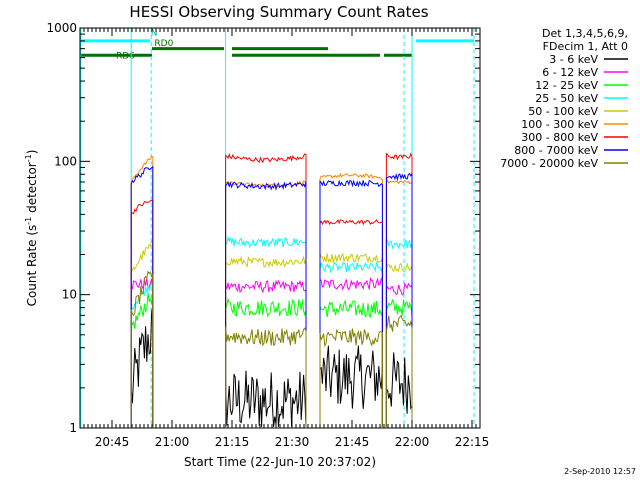  What do you see at coordinates (549, 163) in the screenshot?
I see `legend-label-8: 7000 - 20000 keV` at bounding box center [549, 163].